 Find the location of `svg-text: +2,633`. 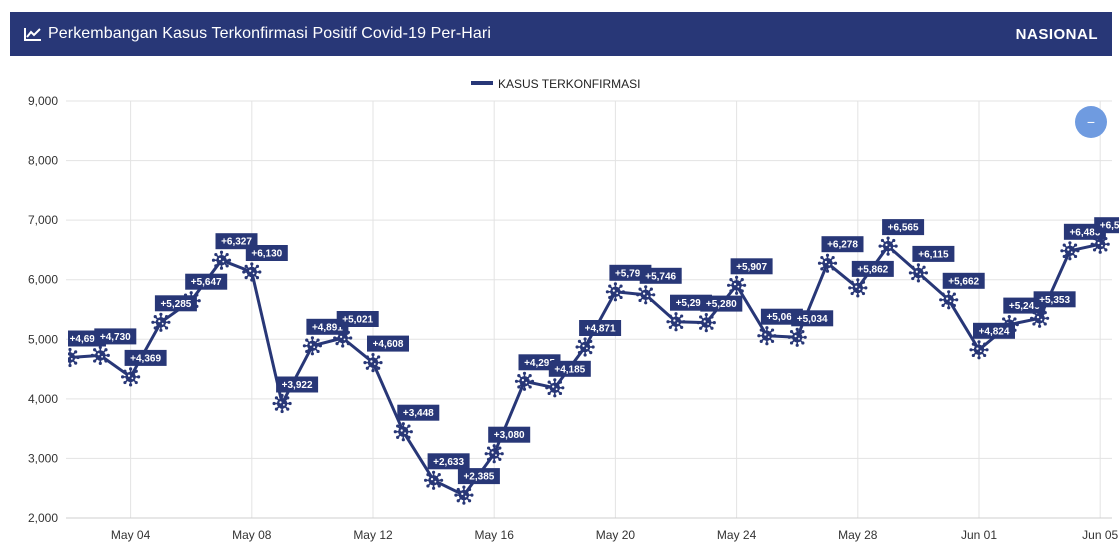

svg-text: +2,633 is located at coordinates (448, 462).